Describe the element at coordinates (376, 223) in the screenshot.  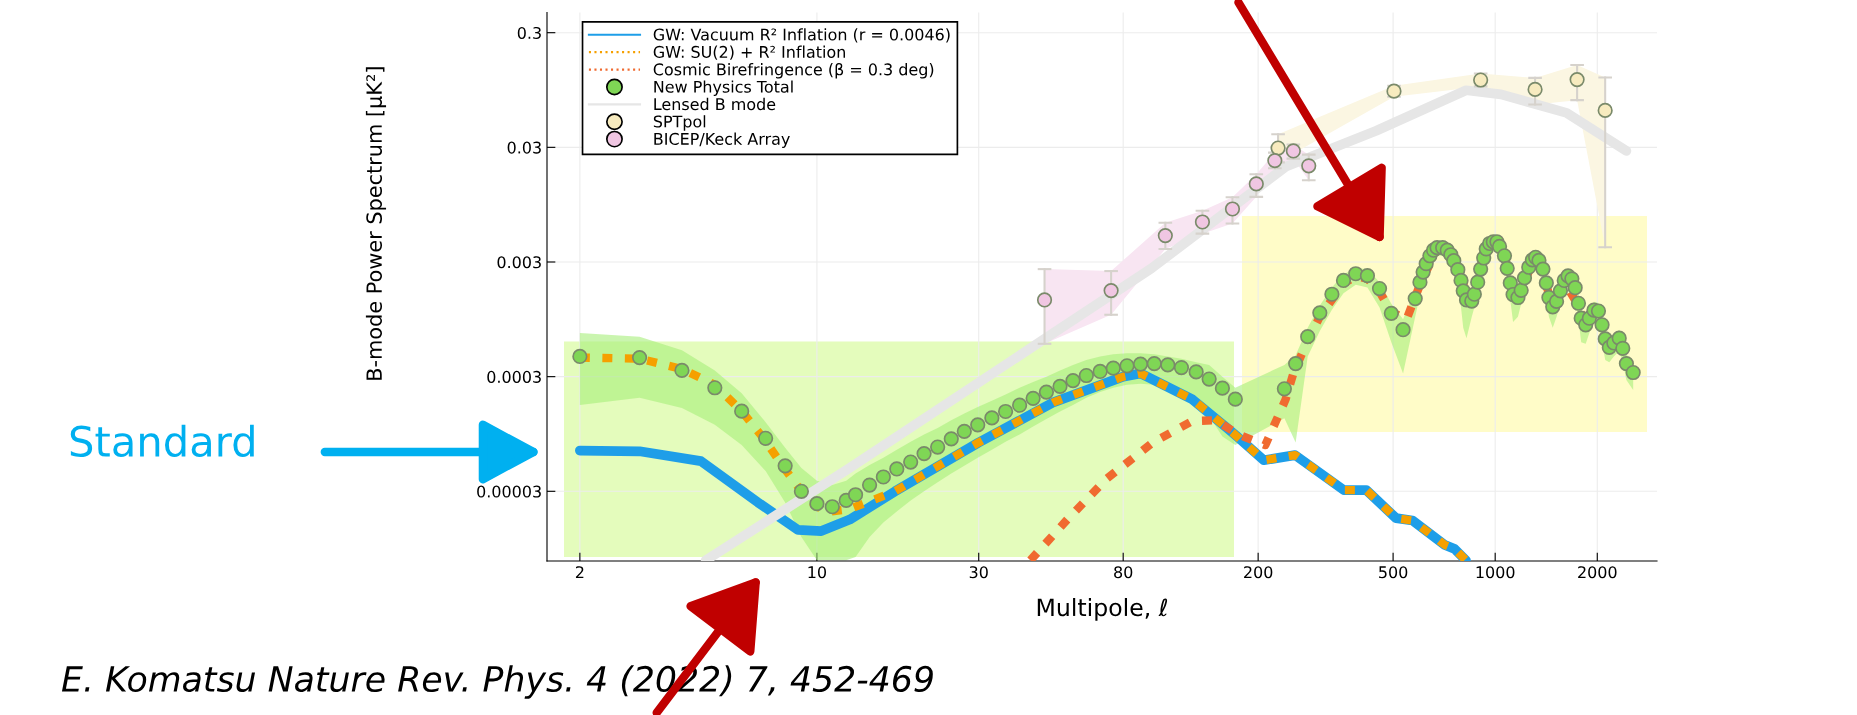
I see `y-axis-title: B-mode Power Spectrum [μK²]` at that location.